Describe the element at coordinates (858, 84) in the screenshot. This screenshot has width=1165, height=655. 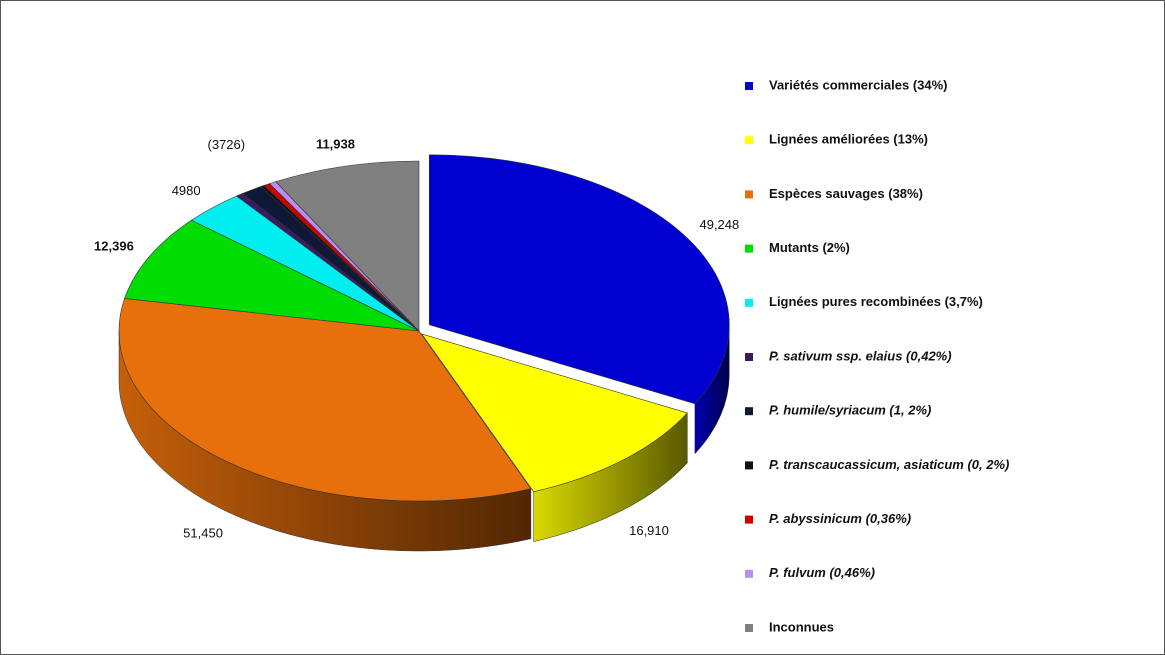
I see `legend-label: Variétés commerciales (34%)` at that location.